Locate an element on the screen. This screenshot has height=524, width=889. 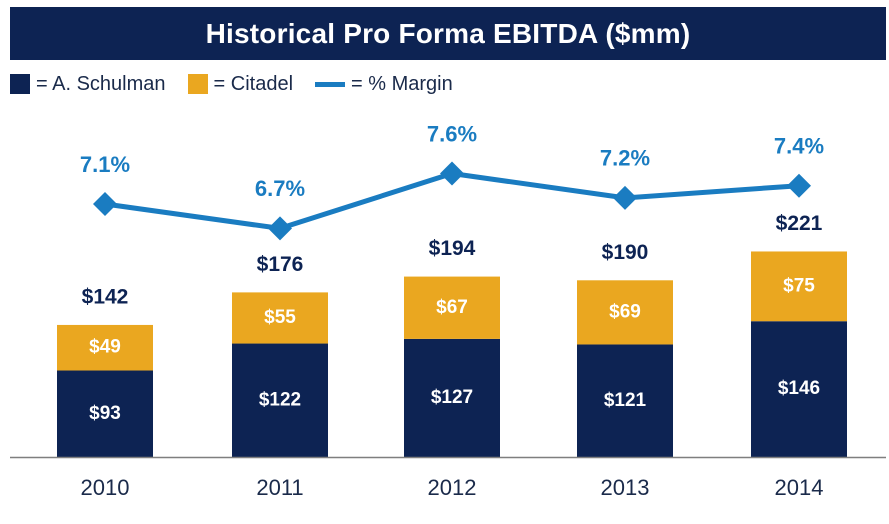
margin-marker-2011 is located at coordinates (280, 228).